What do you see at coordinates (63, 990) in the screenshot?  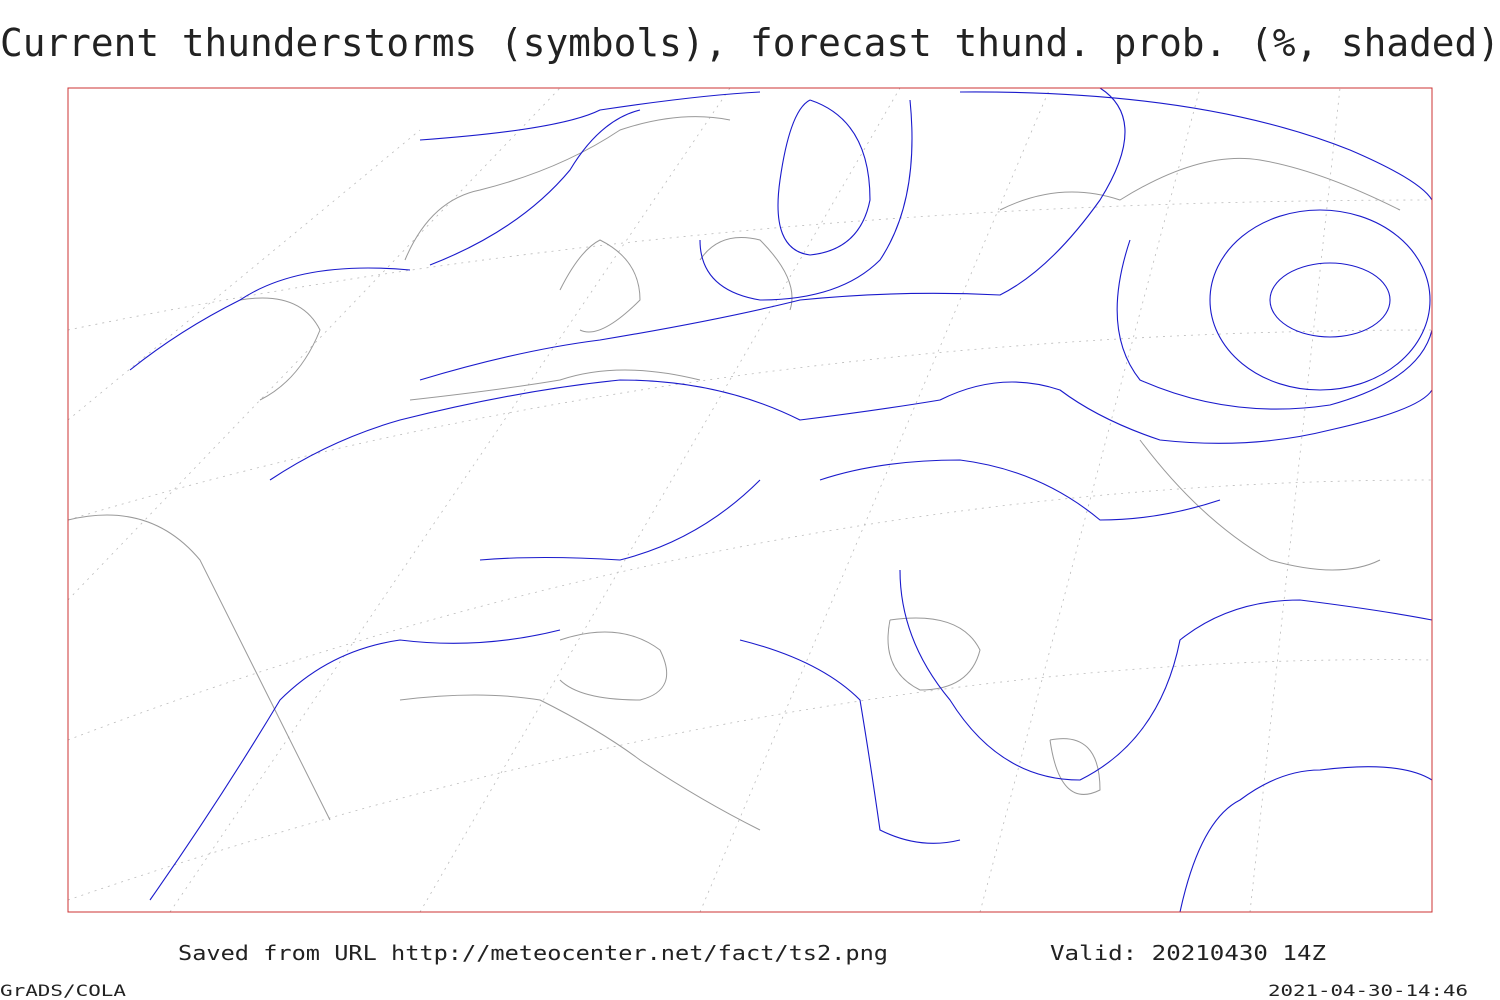 I see `software: GrADS/COLA` at bounding box center [63, 990].